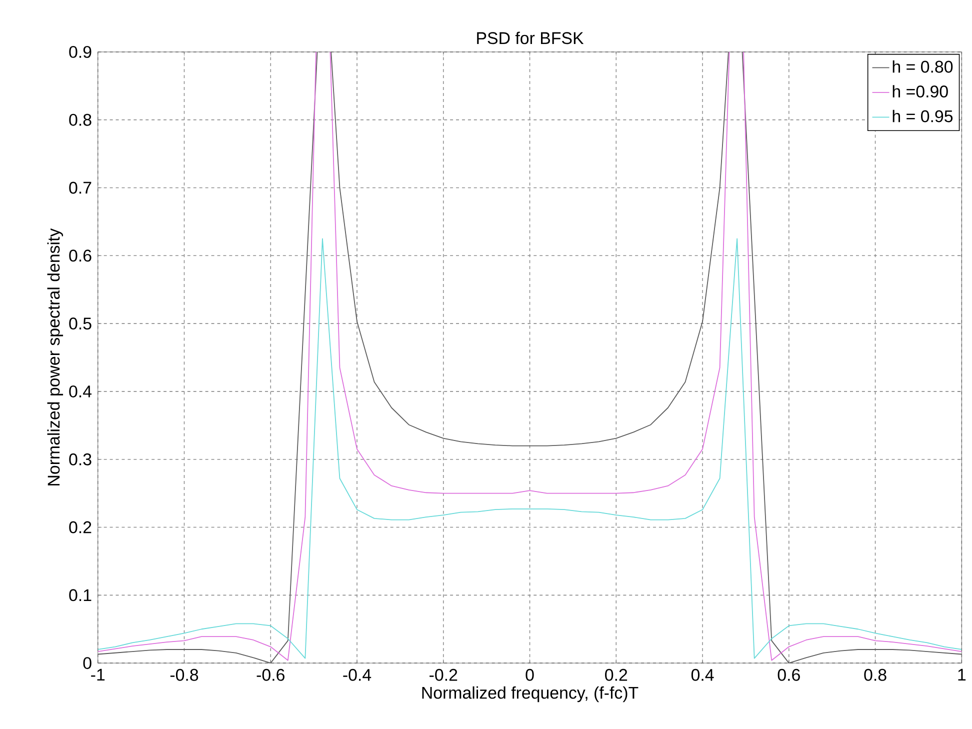  I want to click on y-tick-label: 0.4, so click(80, 391).